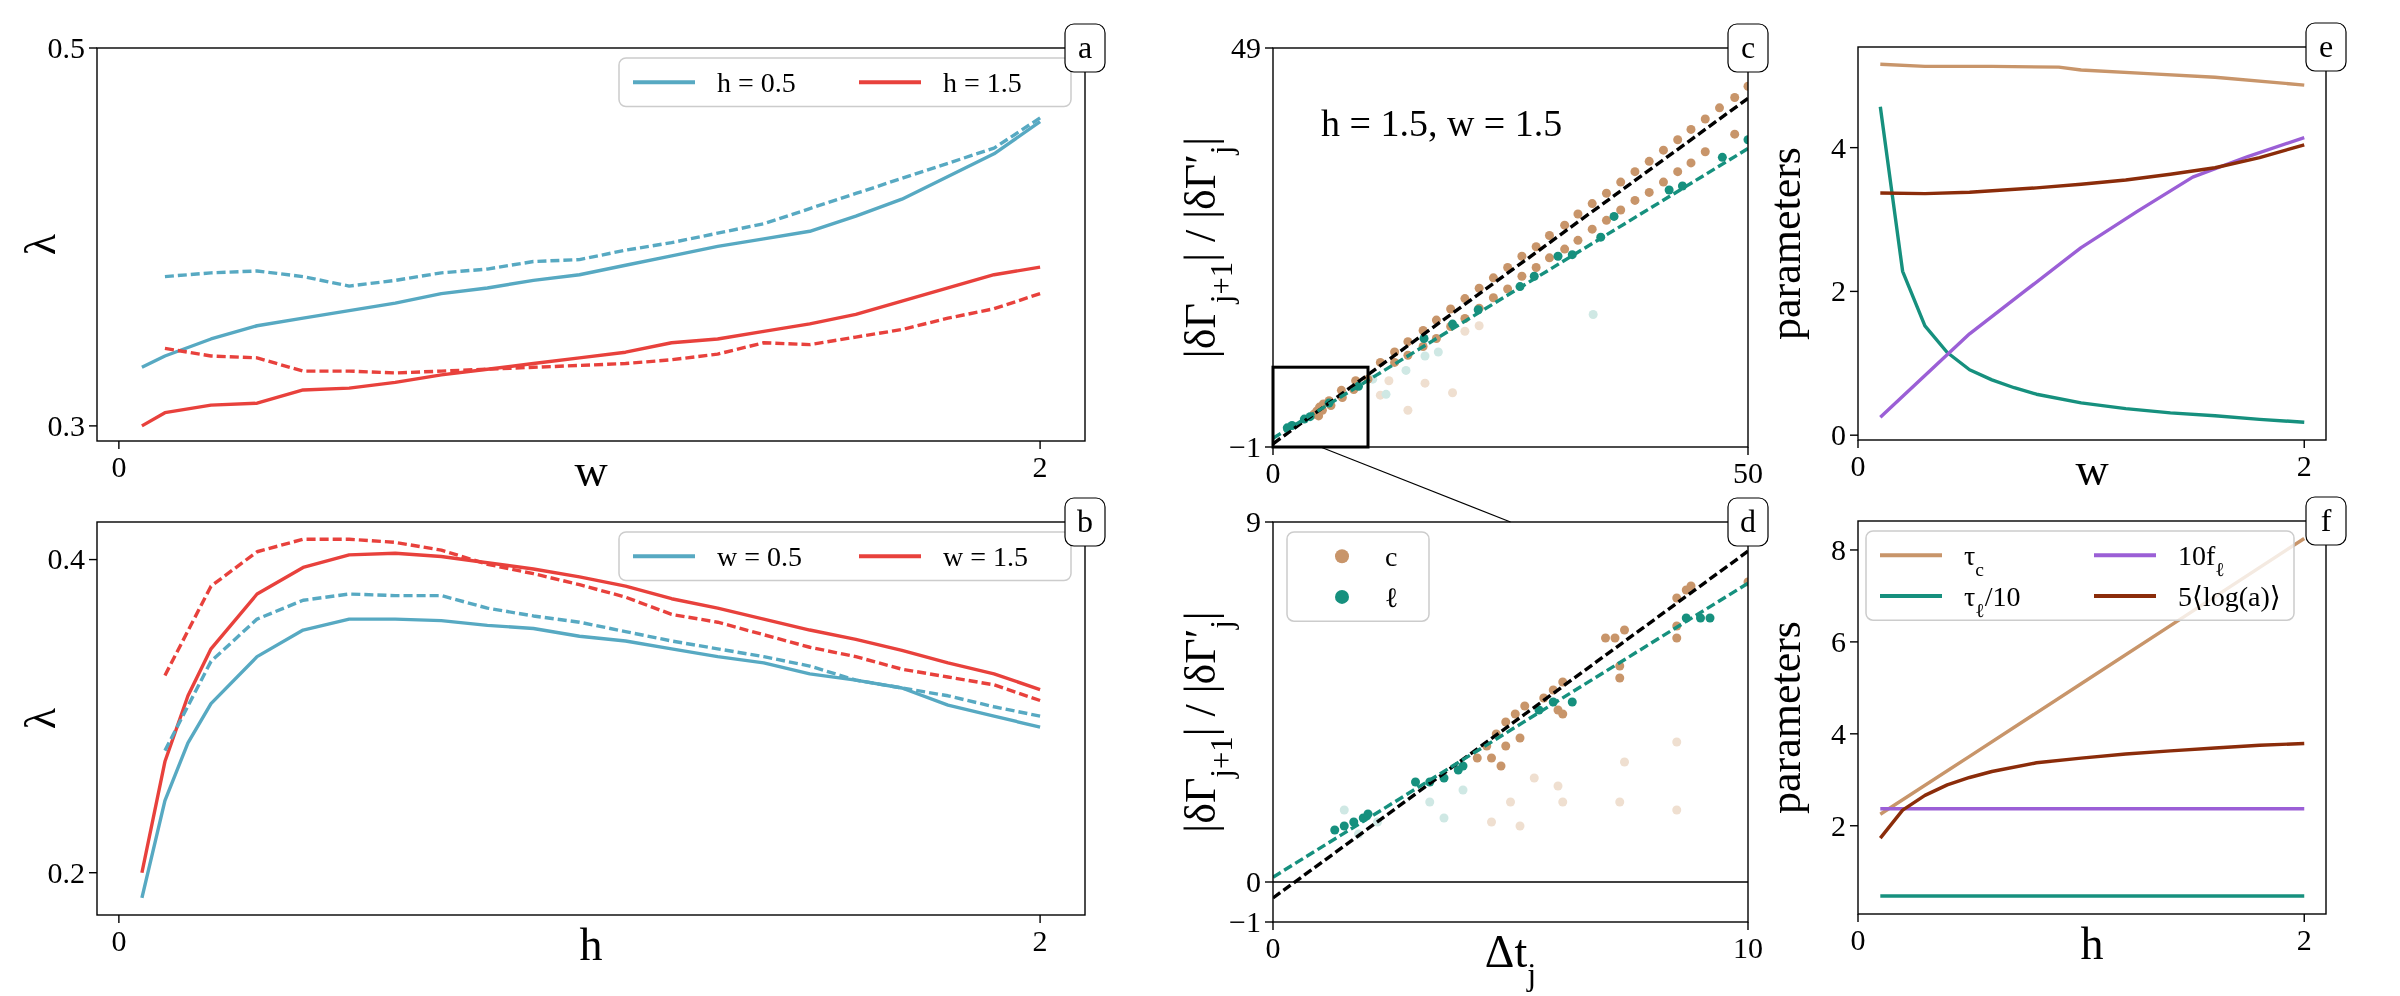  I want to click on annotation: c, so click(1748, 47).